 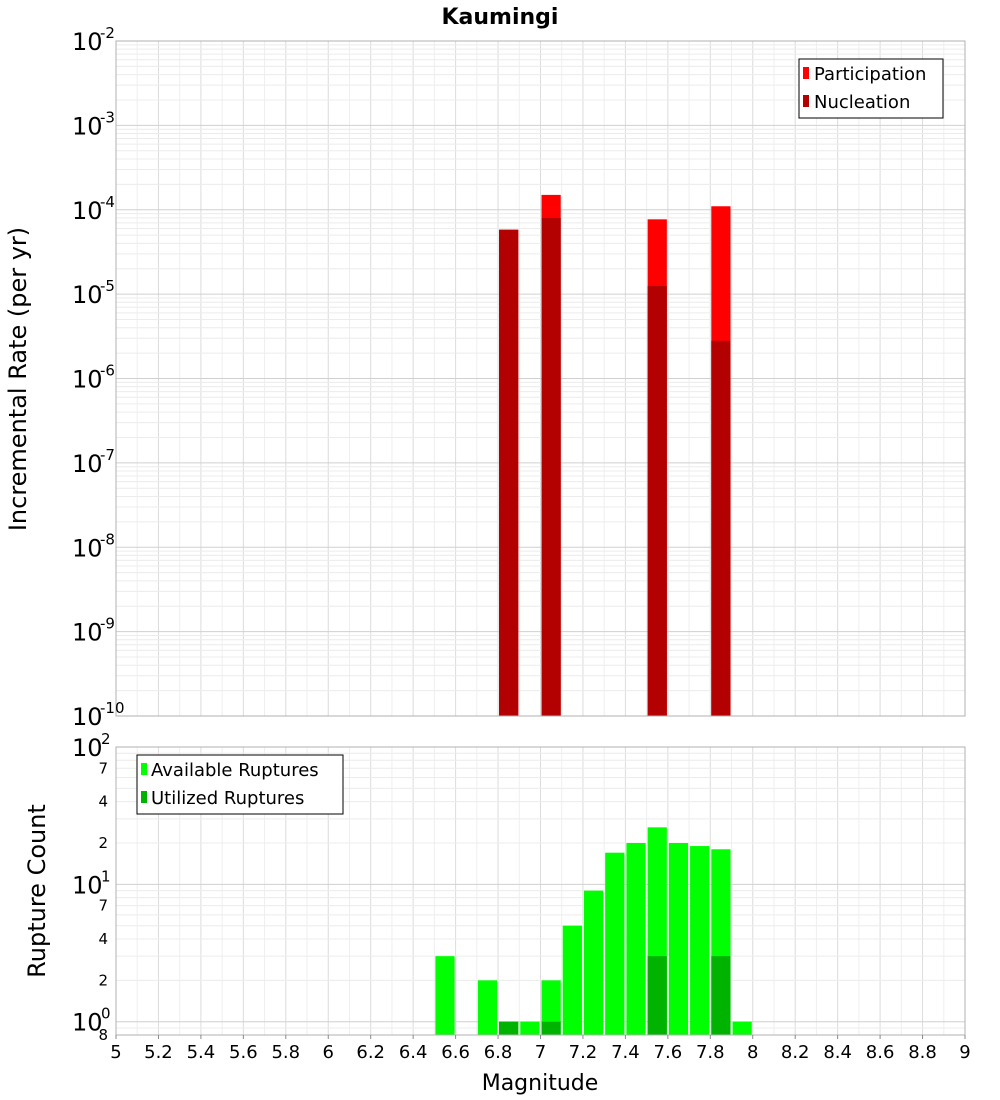 I want to click on legend-swatch-nucleation, so click(x=806, y=101).